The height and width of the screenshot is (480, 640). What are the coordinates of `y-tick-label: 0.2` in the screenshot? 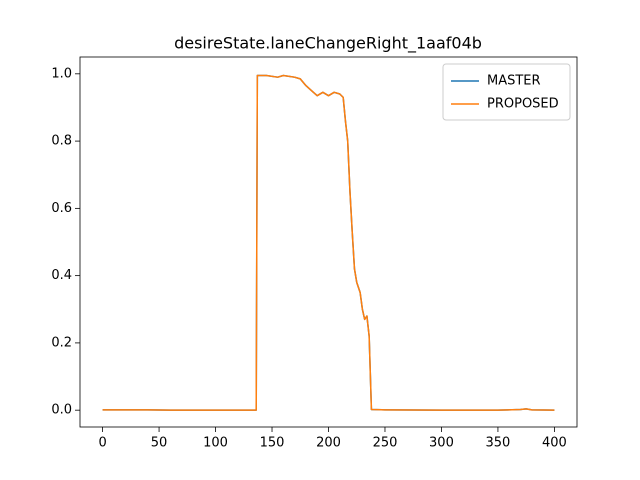 It's located at (61, 342).